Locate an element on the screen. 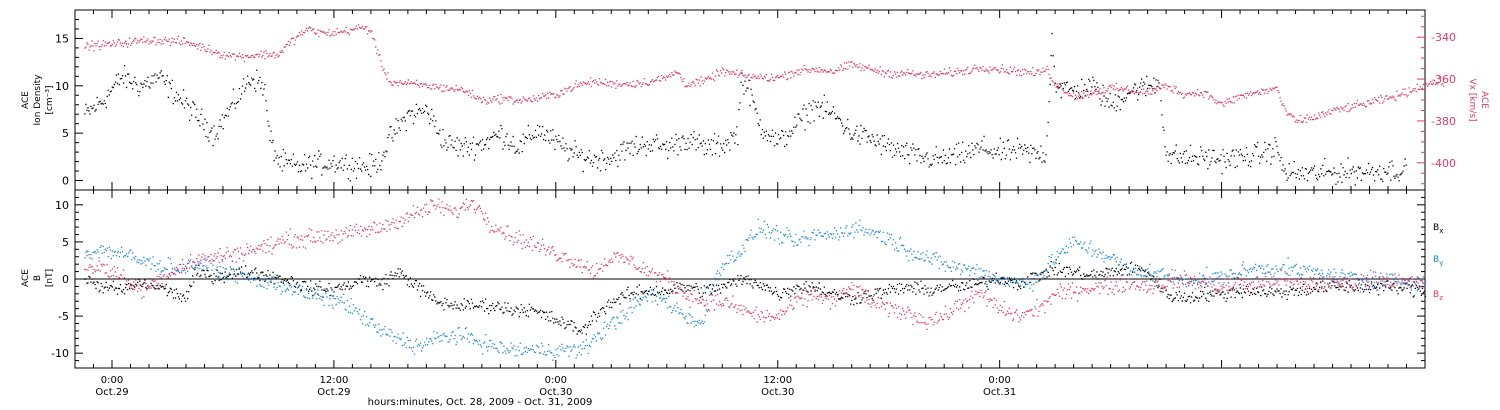 Image resolution: width=1500 pixels, height=410 pixels. vx-tick-label: -380 is located at coordinates (1443, 121).